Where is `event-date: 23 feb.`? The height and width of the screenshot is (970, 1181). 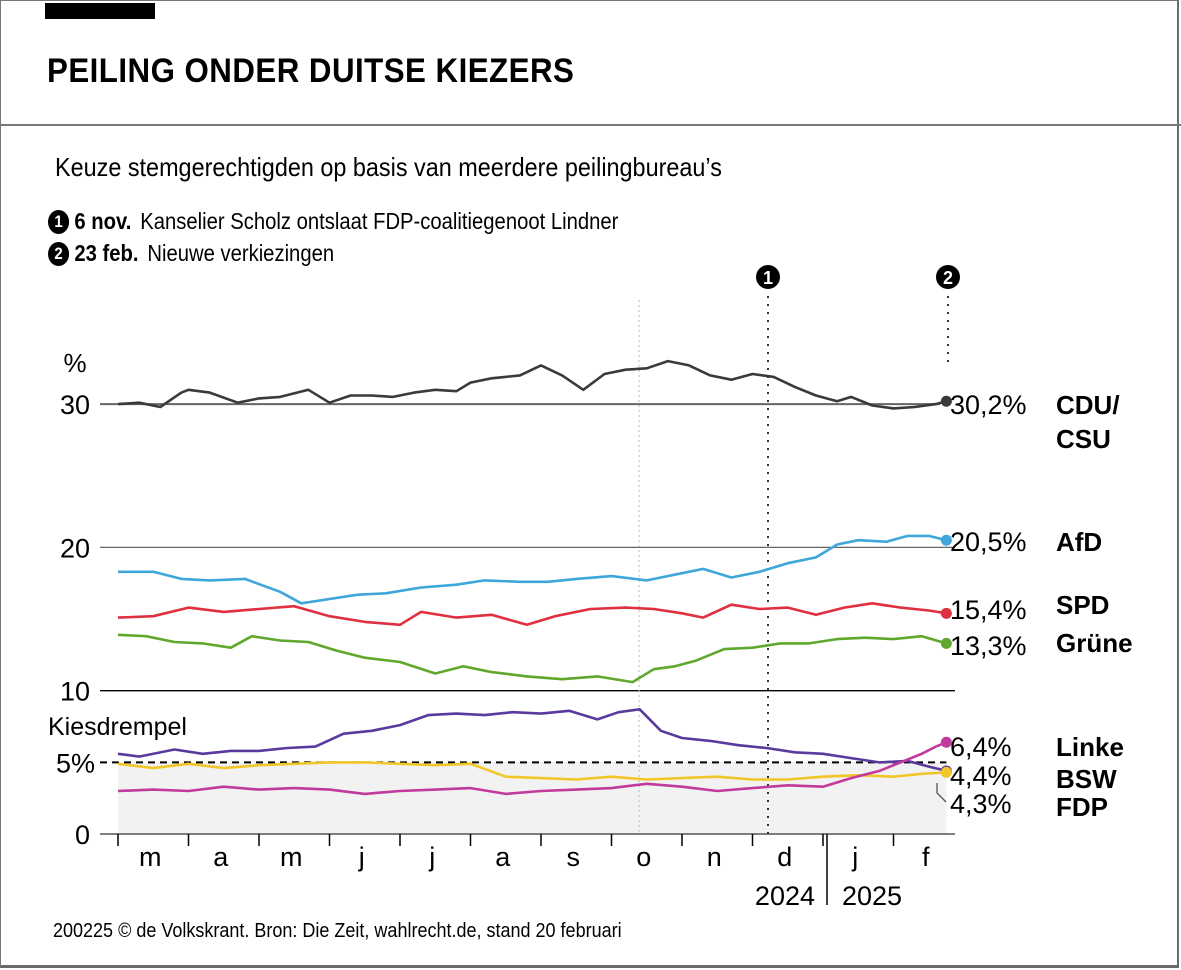
event-date: 23 feb. is located at coordinates (106, 253).